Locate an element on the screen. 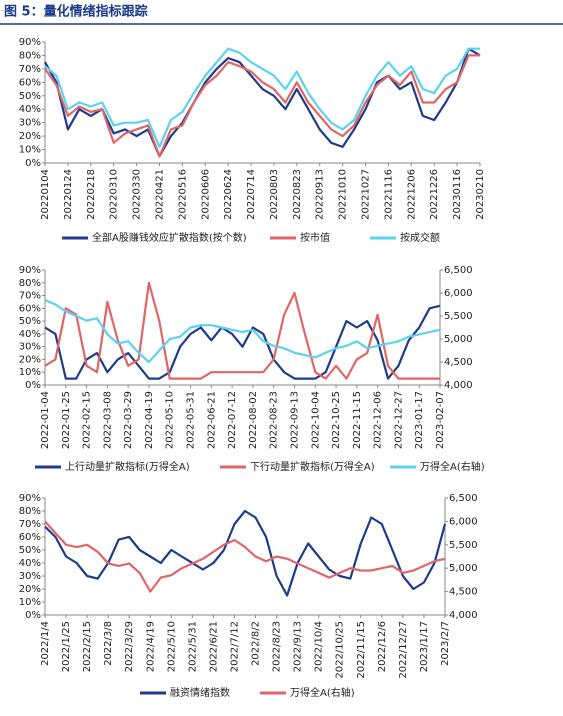 The image size is (563, 716). y2-tick-label: 6,500 is located at coordinates (463, 498).